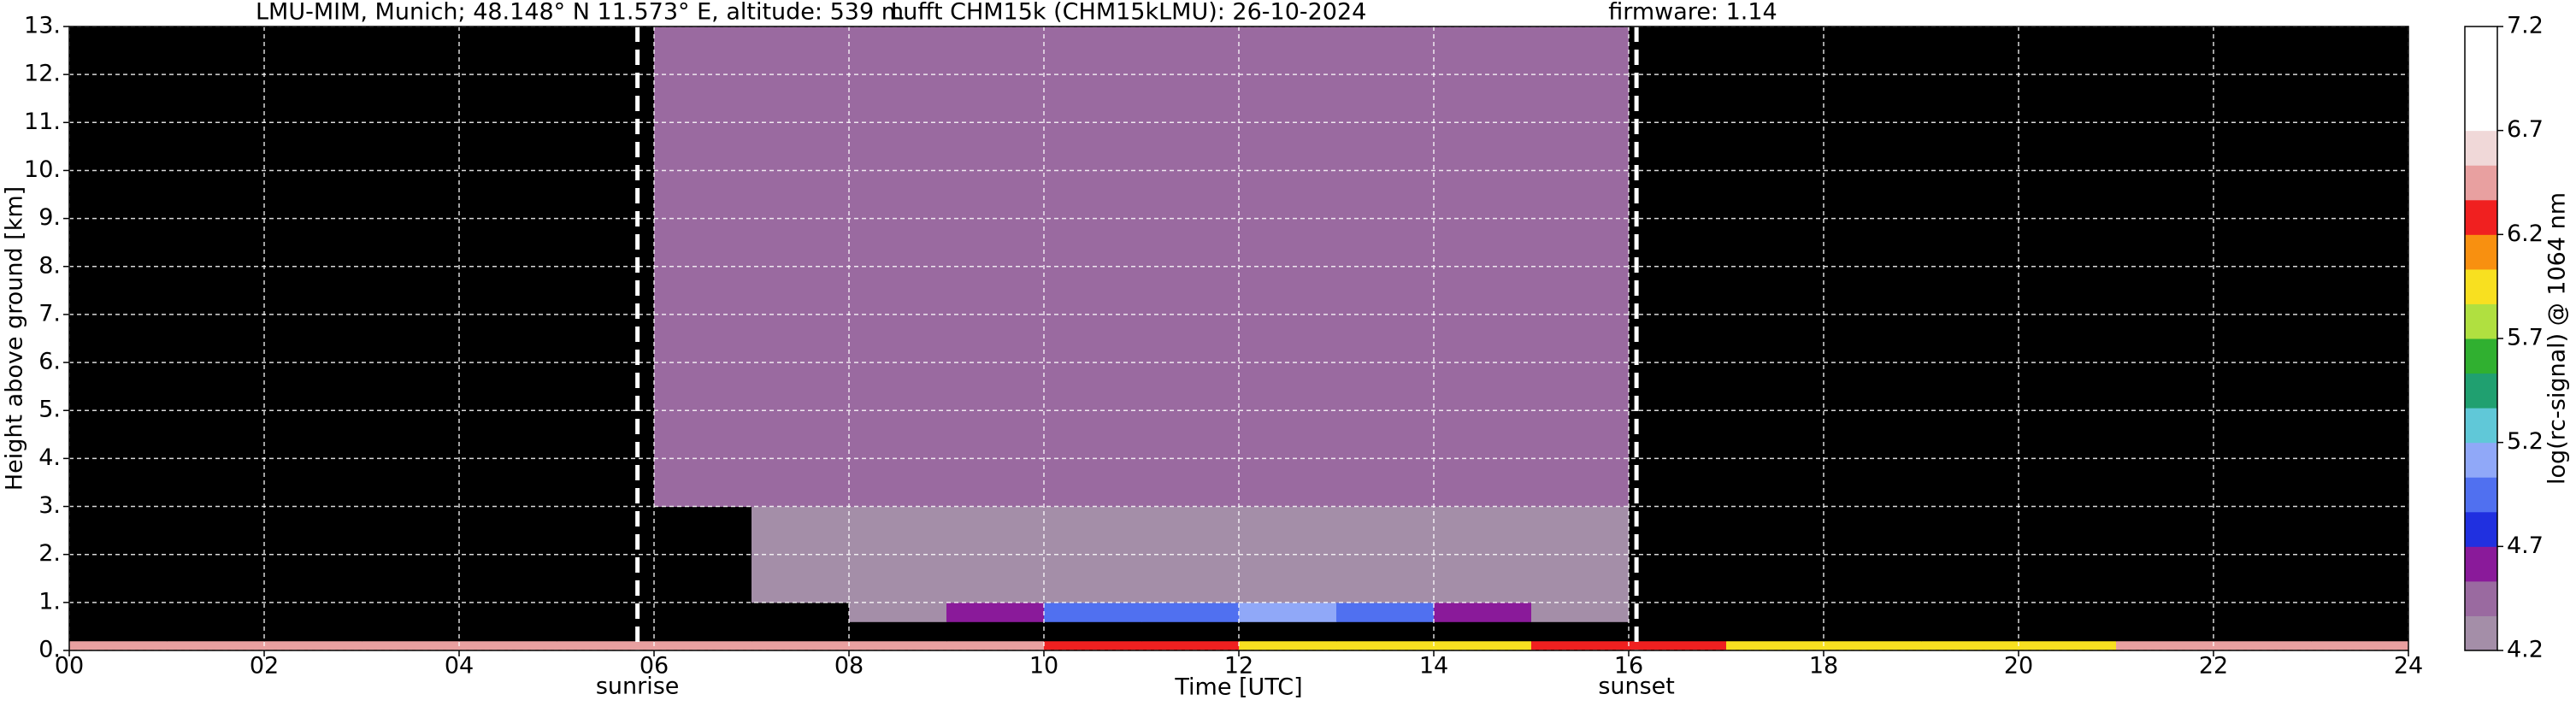 The width and height of the screenshot is (2576, 706). What do you see at coordinates (2213, 666) in the screenshot?
I see `x-tick-label: 22` at bounding box center [2213, 666].